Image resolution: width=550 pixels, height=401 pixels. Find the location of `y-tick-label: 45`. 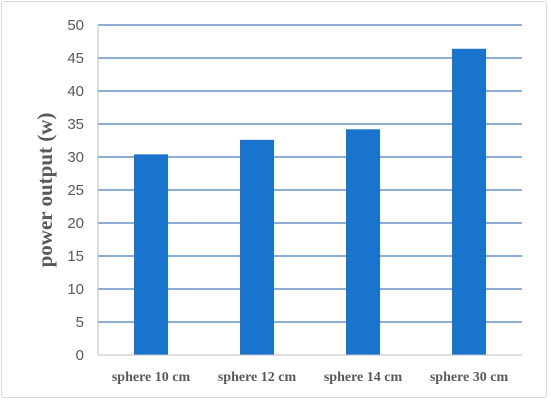

y-tick-label: 45 is located at coordinates (75, 58).